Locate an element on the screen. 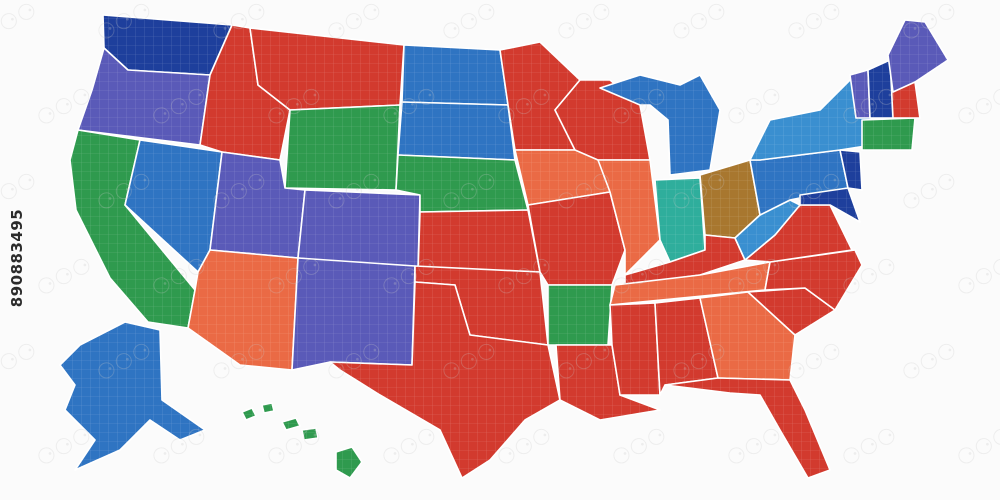 This screenshot has height=500, width=1000. state-kansas is located at coordinates (479, 241).